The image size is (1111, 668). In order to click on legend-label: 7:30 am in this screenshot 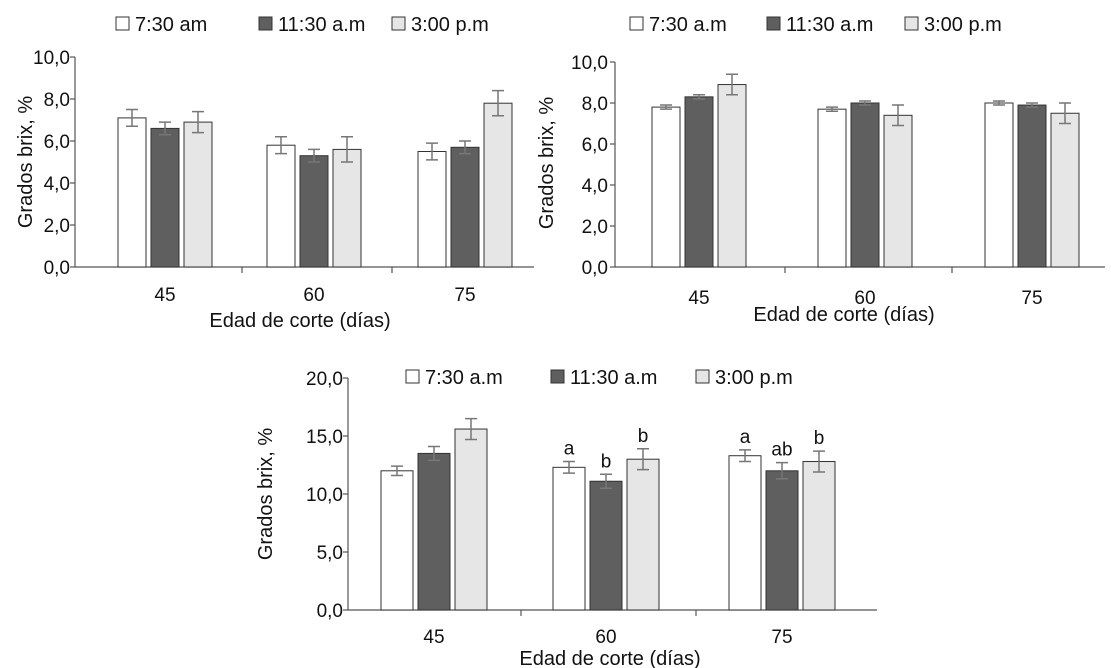, I will do `click(171, 25)`.